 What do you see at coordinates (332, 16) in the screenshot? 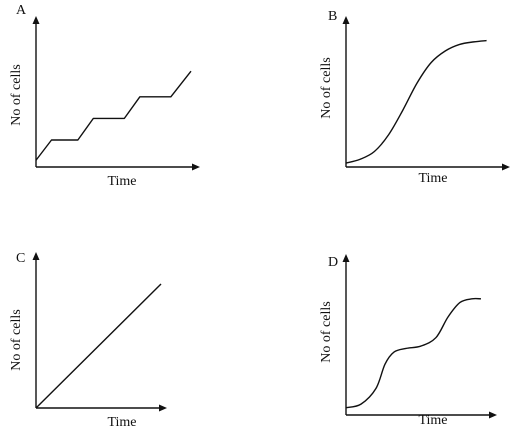
I see `panel-label: B` at bounding box center [332, 16].